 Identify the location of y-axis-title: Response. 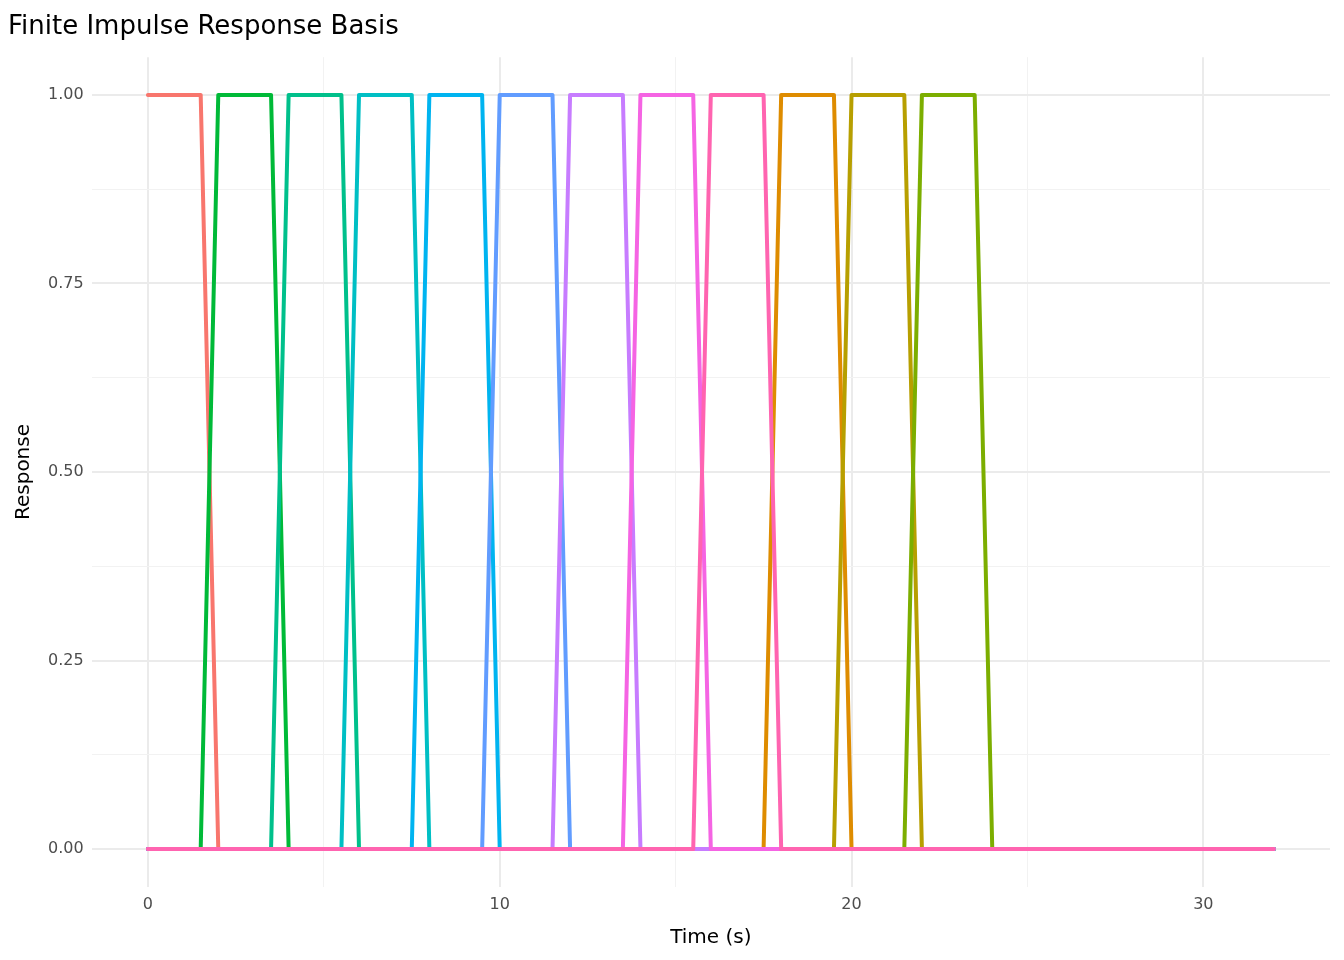
(22, 472).